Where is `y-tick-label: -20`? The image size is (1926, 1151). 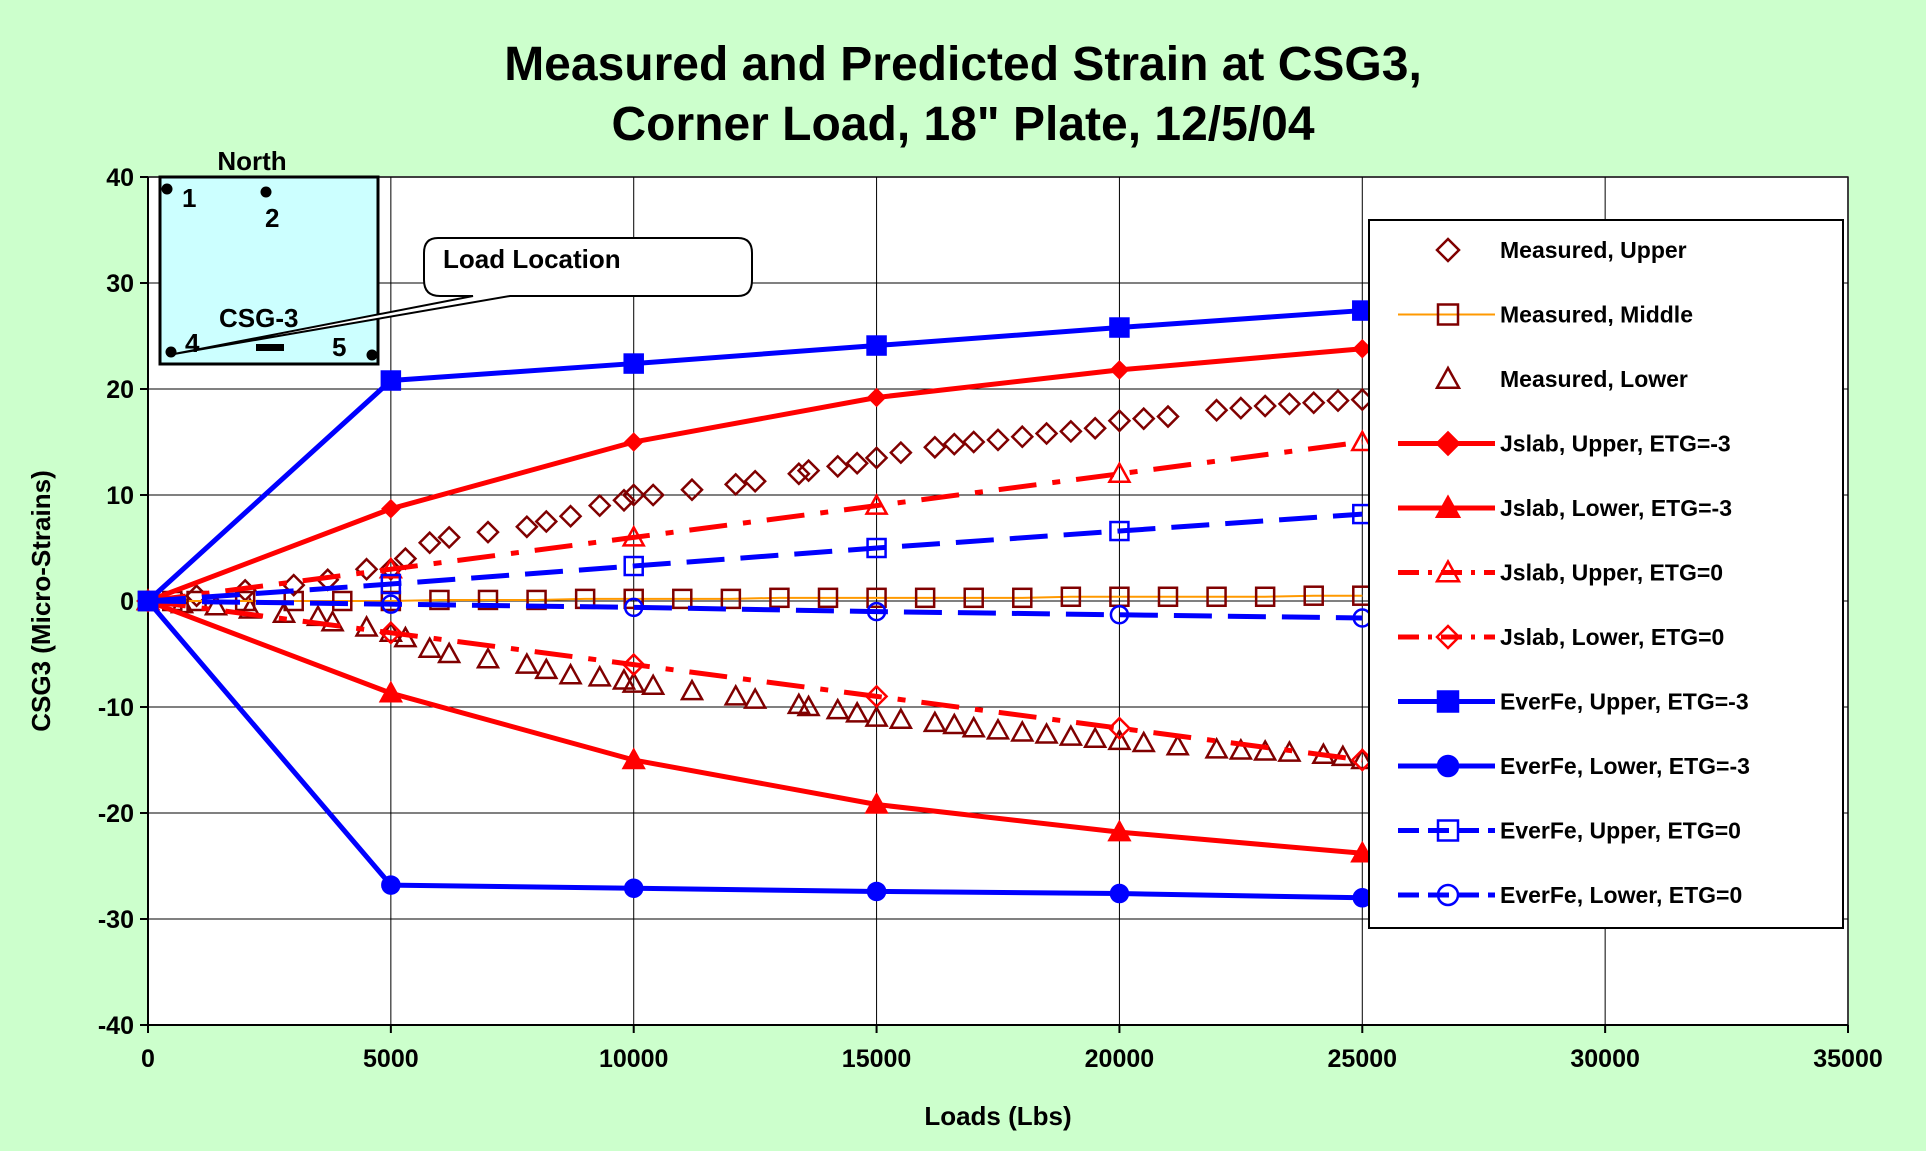
y-tick-label: -20 is located at coordinates (116, 814).